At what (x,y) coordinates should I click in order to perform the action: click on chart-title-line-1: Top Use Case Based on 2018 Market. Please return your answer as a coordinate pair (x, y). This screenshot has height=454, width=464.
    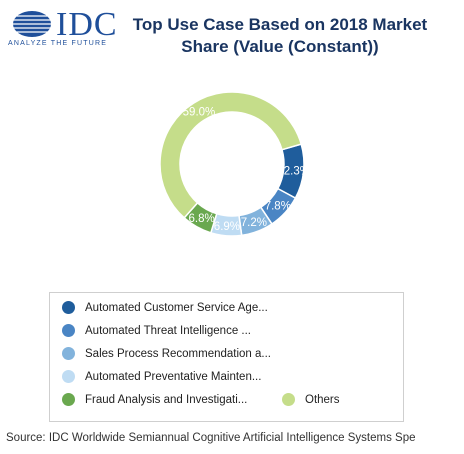
    Looking at the image, I should click on (280, 24).